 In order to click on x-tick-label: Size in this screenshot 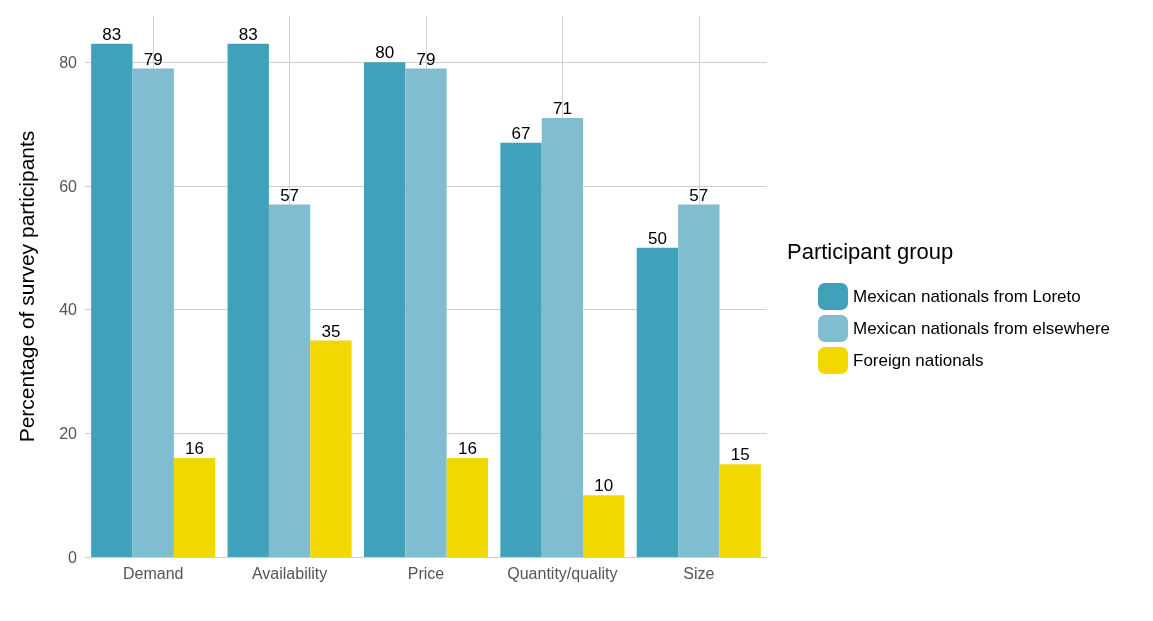, I will do `click(699, 573)`.